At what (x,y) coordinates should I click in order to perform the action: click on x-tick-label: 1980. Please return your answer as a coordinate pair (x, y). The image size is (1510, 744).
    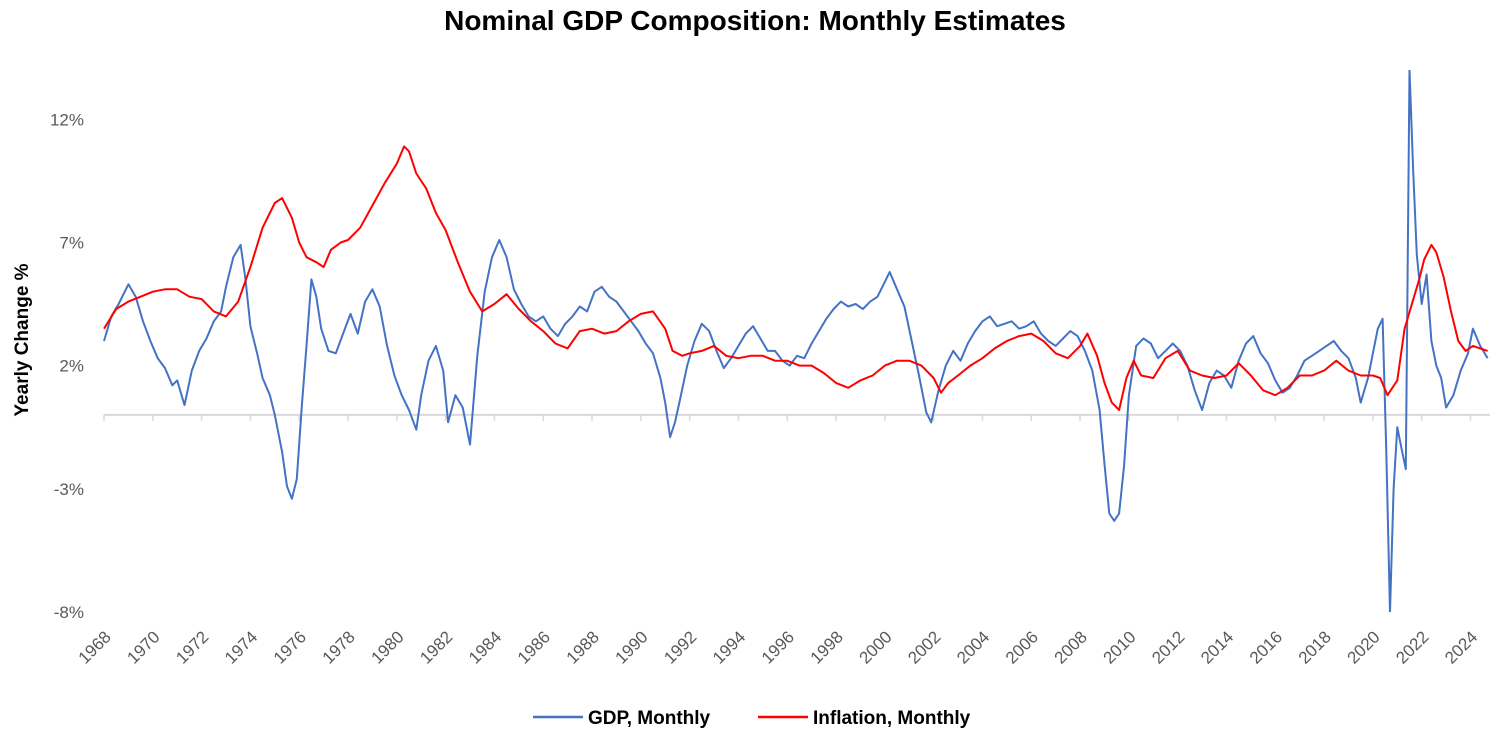
    Looking at the image, I should click on (387, 647).